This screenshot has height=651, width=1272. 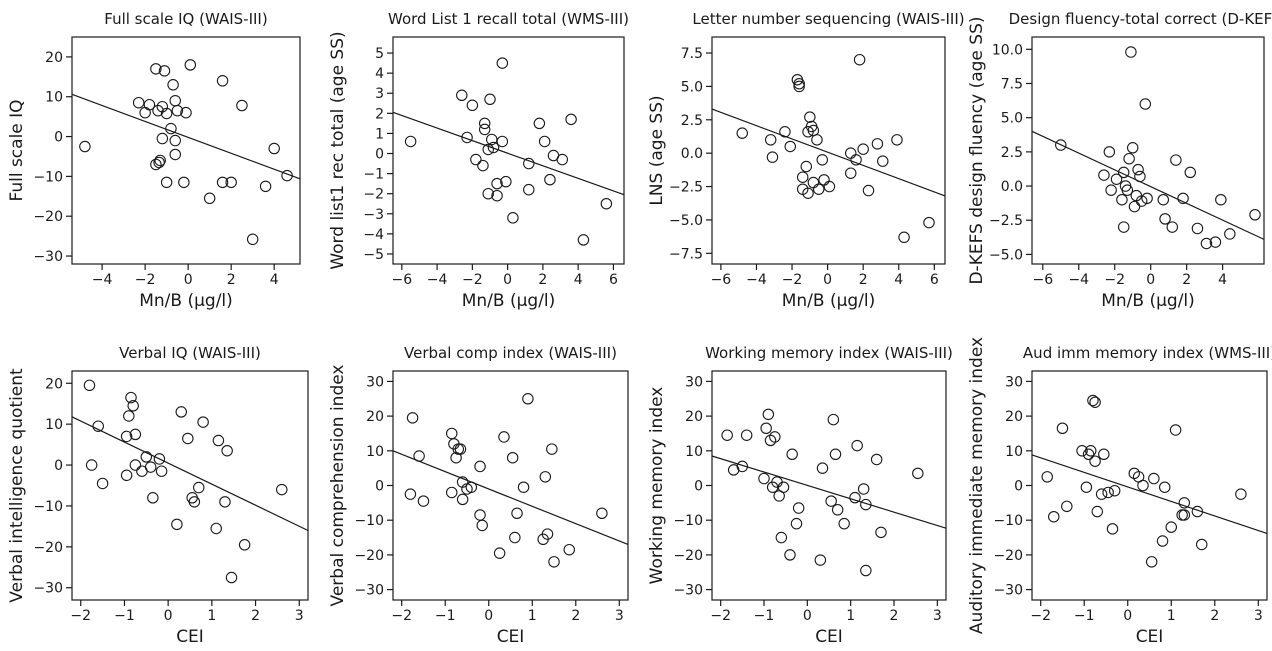 What do you see at coordinates (401, 280) in the screenshot?
I see `x-tick-label: −6` at bounding box center [401, 280].